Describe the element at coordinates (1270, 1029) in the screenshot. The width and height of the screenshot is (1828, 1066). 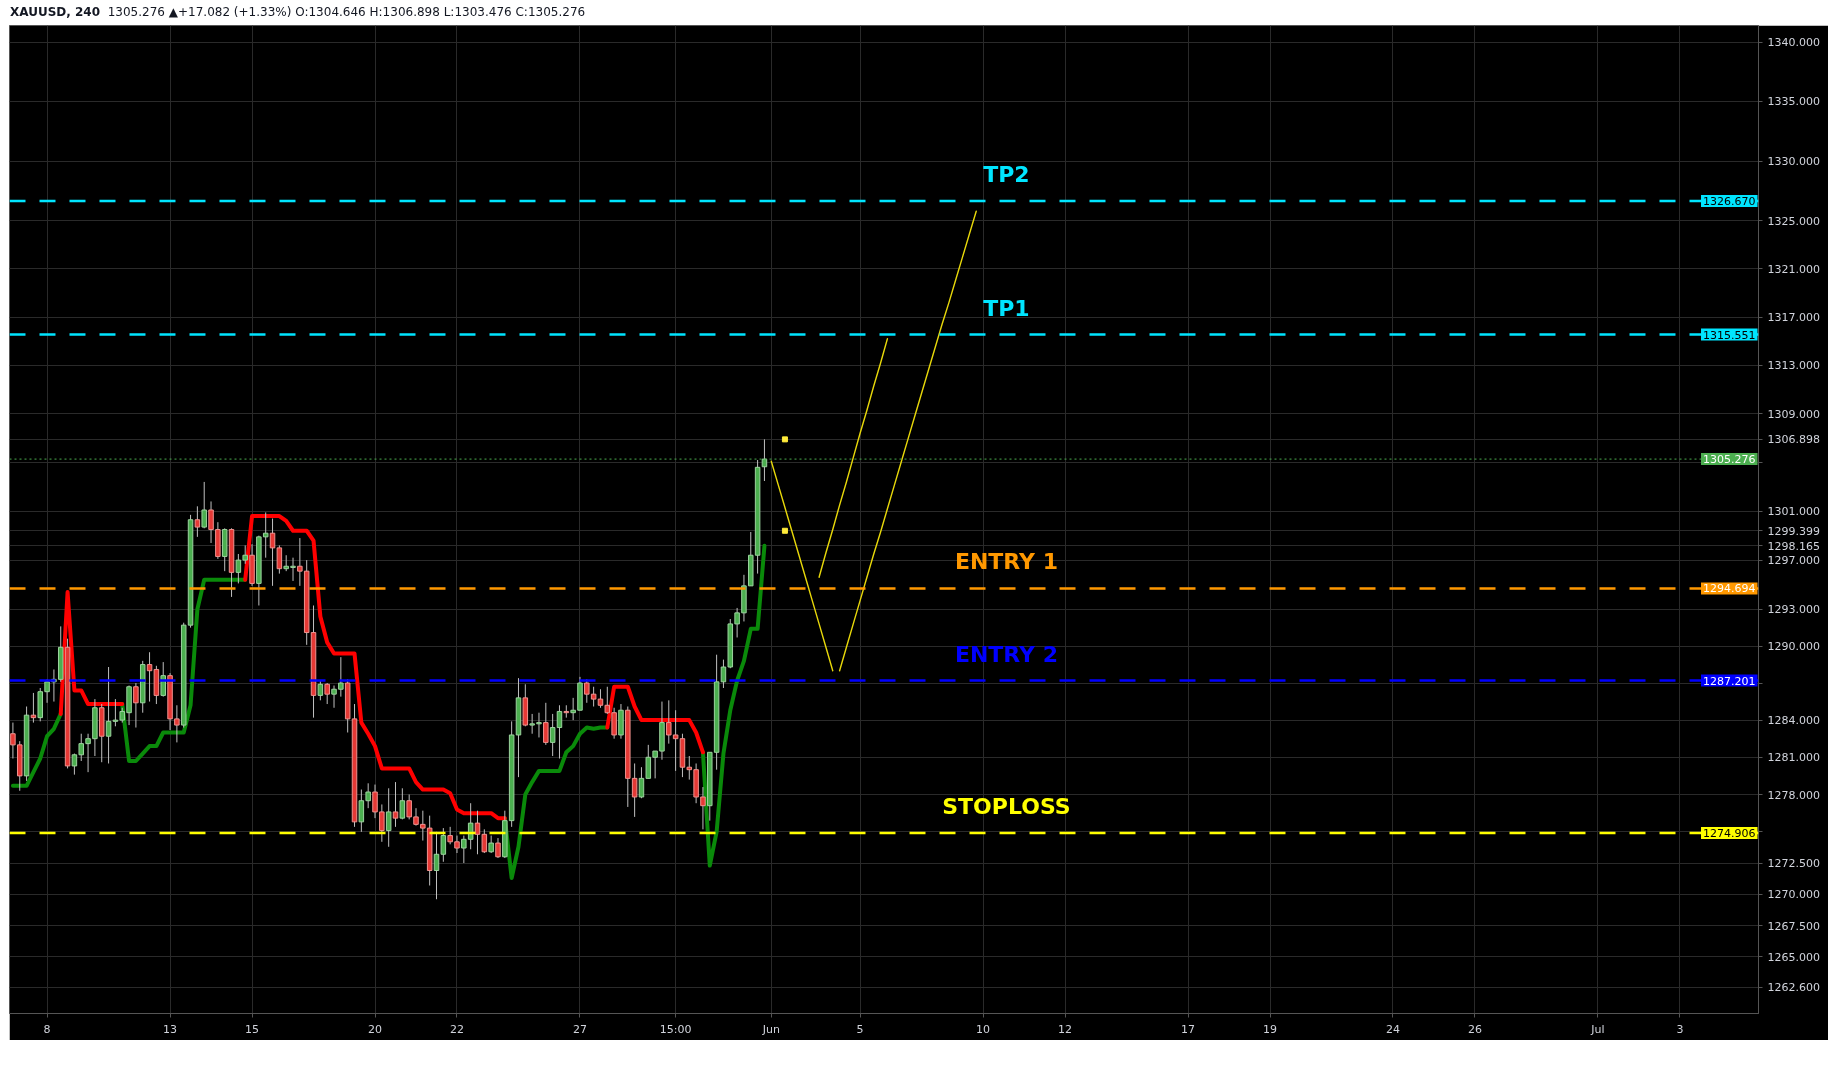
I see `x-tick-label: 19` at that location.